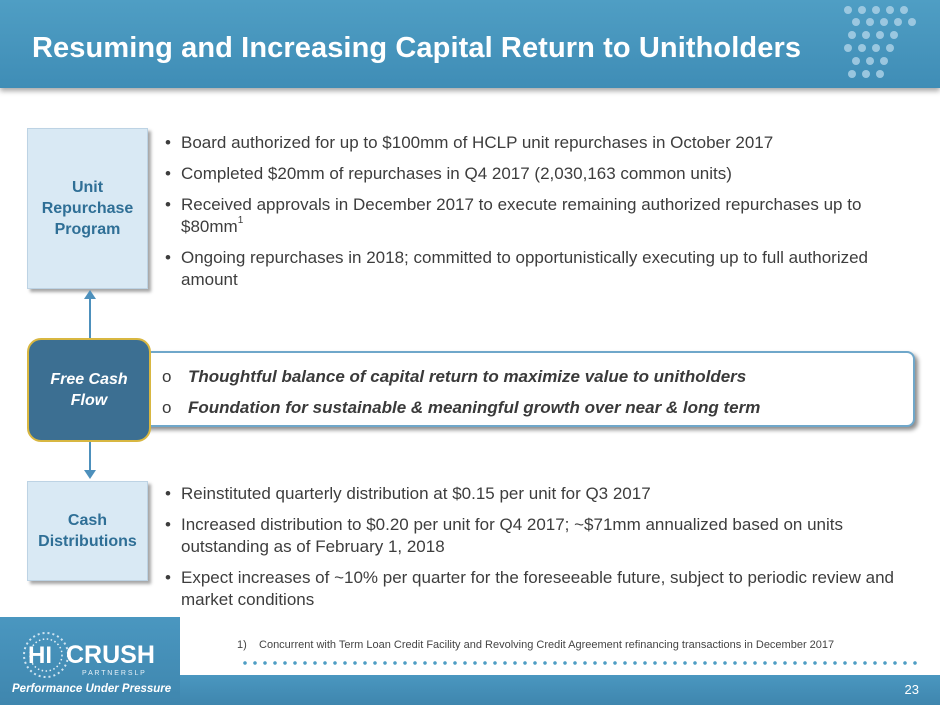  I want to click on unit-repurchase-label-line-3: Program, so click(87, 229).